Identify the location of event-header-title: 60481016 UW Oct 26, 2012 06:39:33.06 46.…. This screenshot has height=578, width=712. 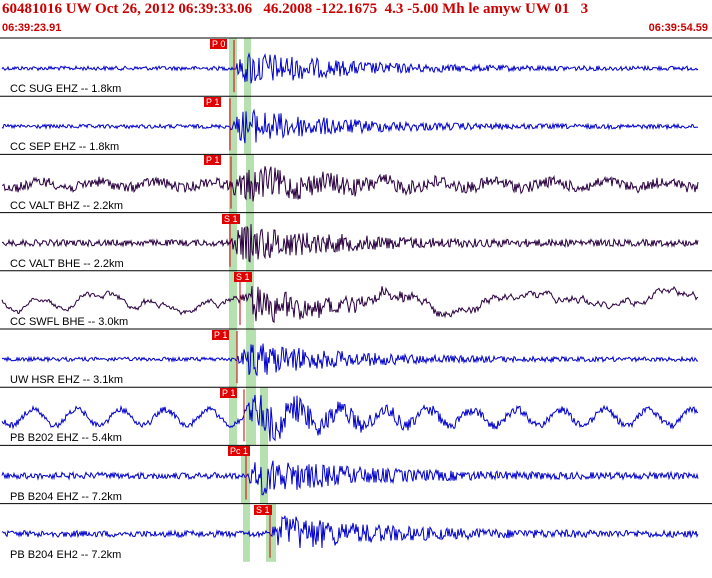
(295, 9).